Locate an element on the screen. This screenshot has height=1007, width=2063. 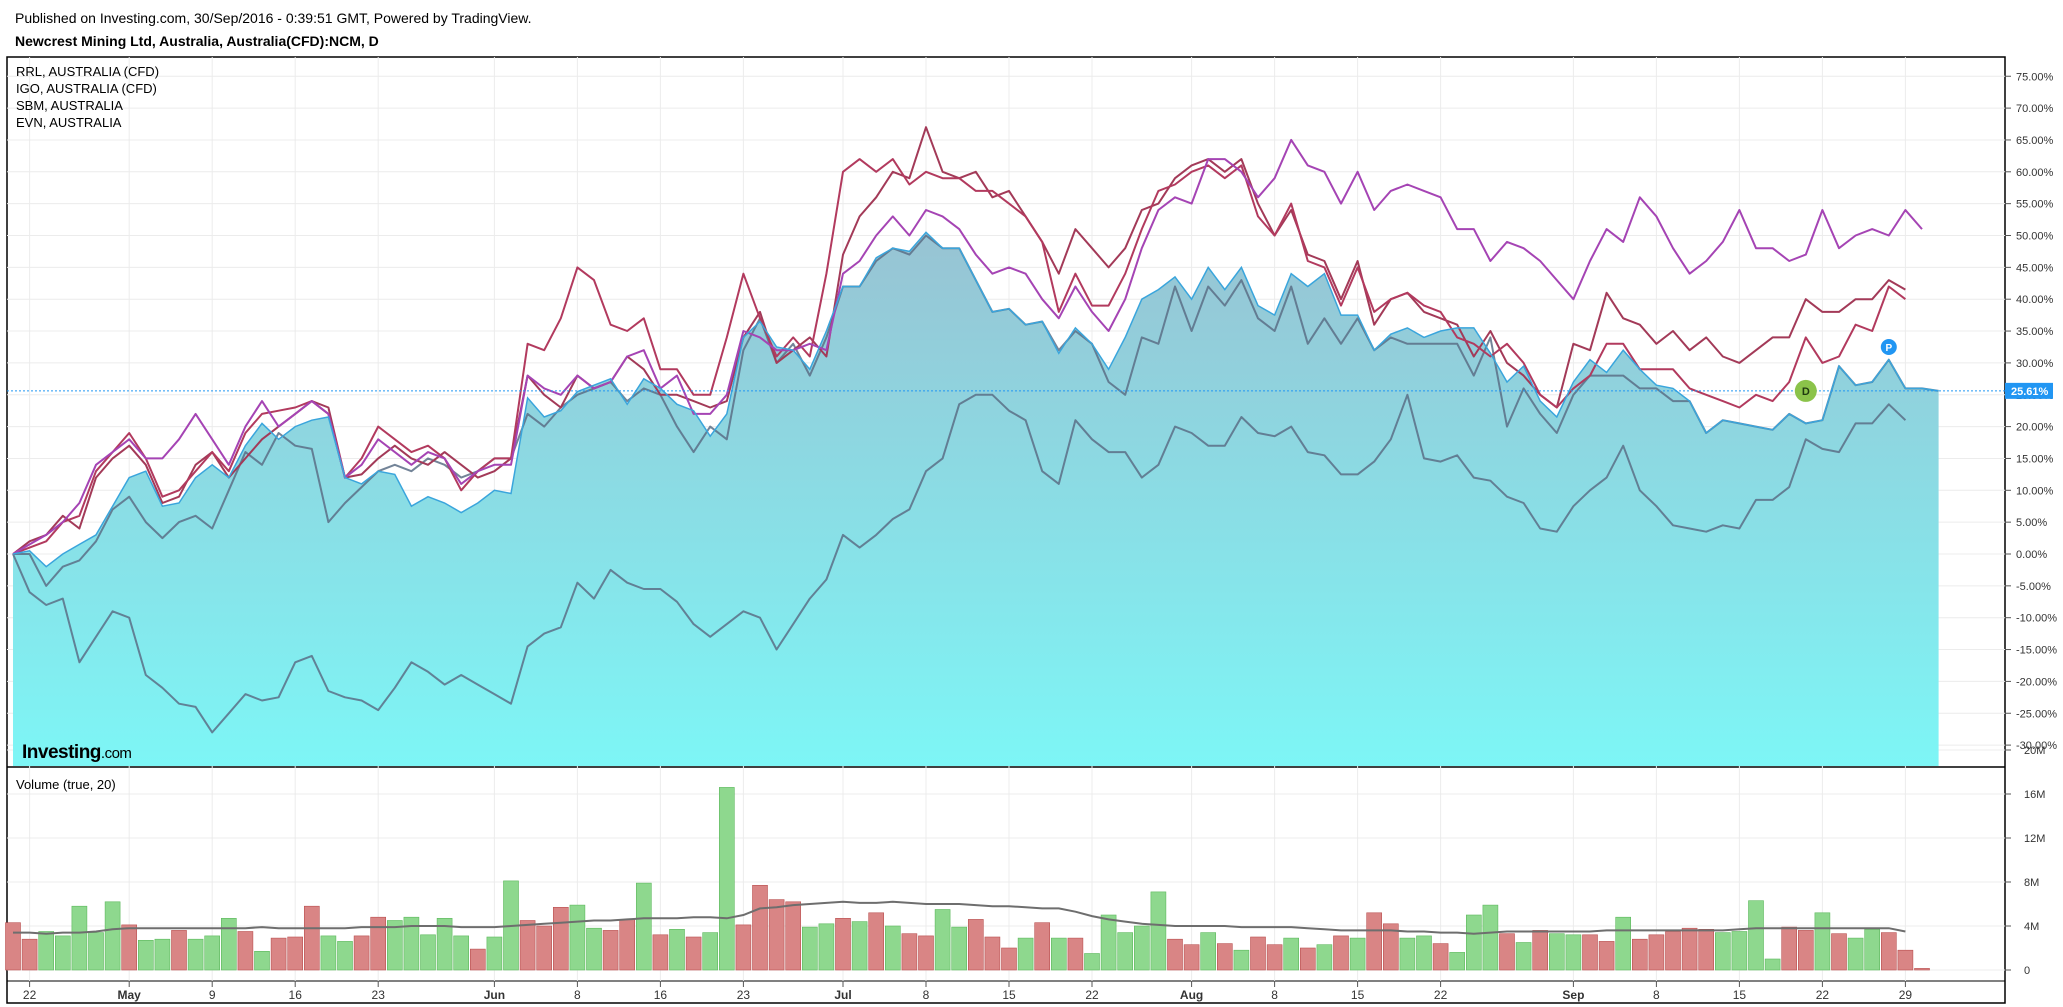
legend-evn: EVN, AUSTRALIA is located at coordinates (69, 122).